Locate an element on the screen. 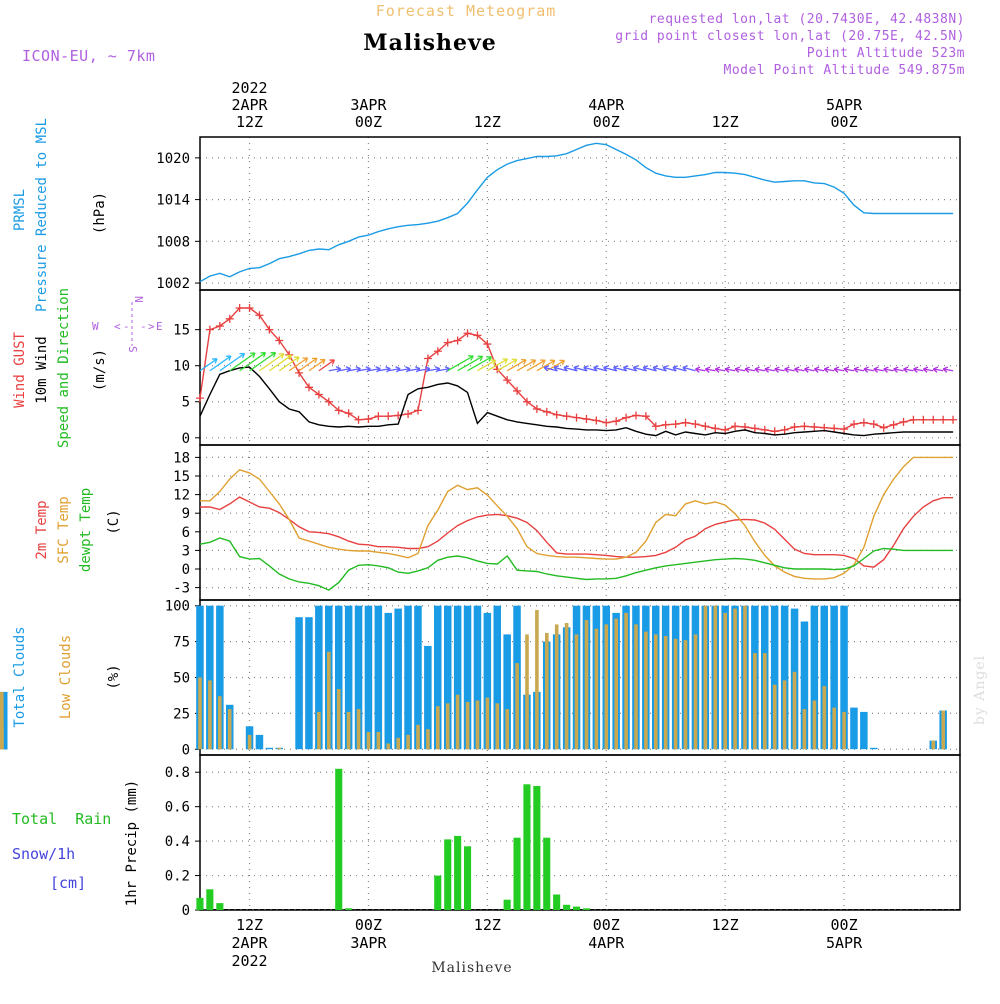 Image resolution: width=1000 pixels, height=1004 pixels. temp-label-dew: dewpt Temp is located at coordinates (86, 530).